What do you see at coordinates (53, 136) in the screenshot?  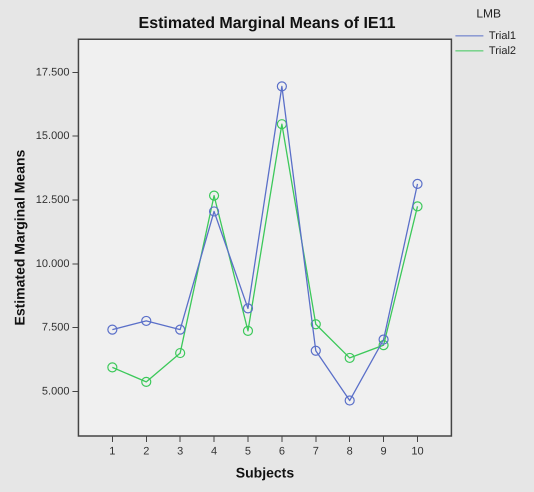 I see `y-tick-label: 15.000` at bounding box center [53, 136].